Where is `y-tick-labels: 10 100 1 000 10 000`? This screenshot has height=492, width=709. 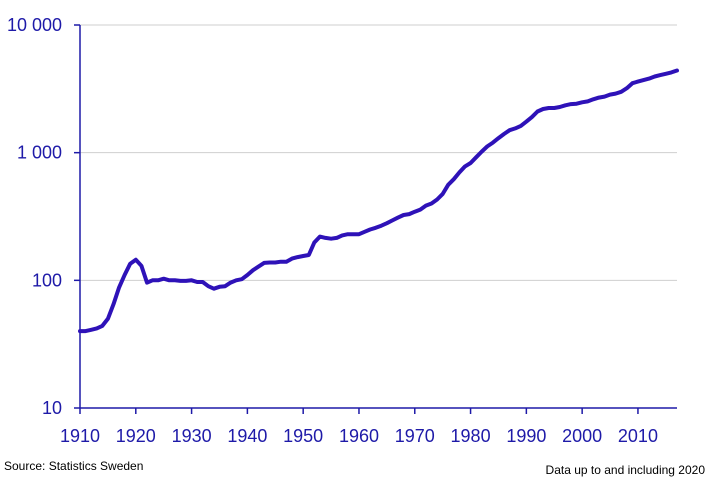
y-tick-labels: 10 100 1 000 10 000 is located at coordinates (34, 216).